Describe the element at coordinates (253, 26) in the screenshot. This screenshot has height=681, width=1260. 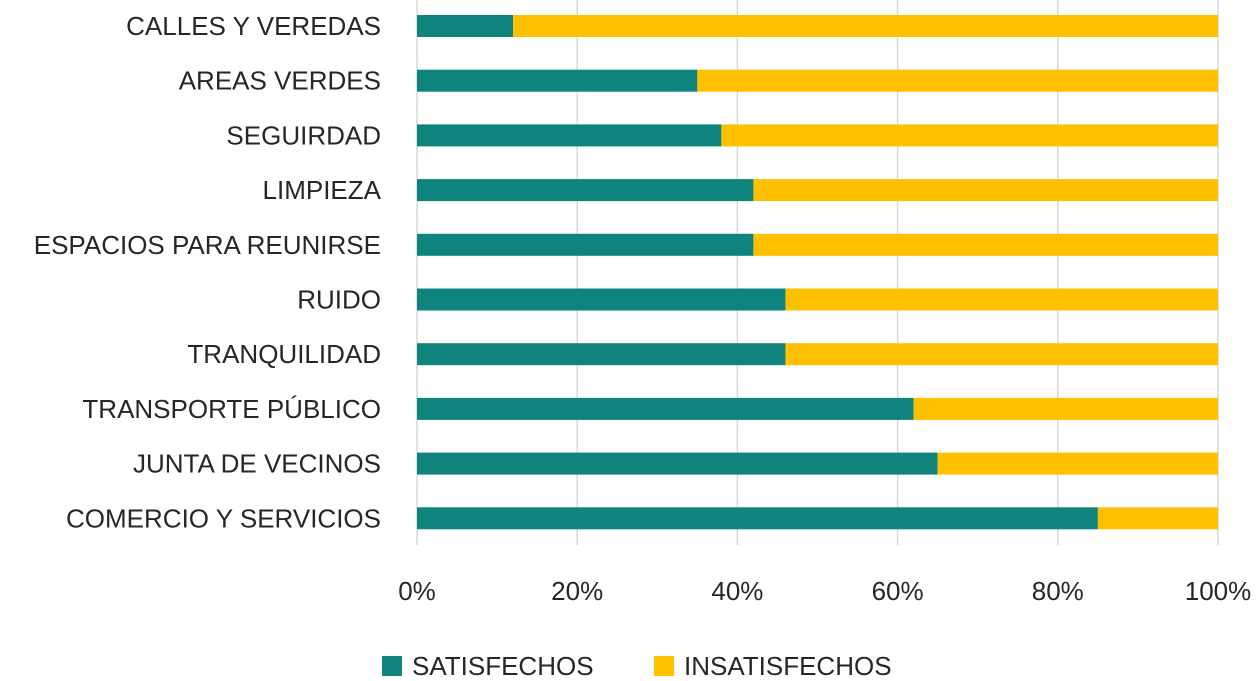
I see `category-label: CALLES Y VEREDAS` at that location.